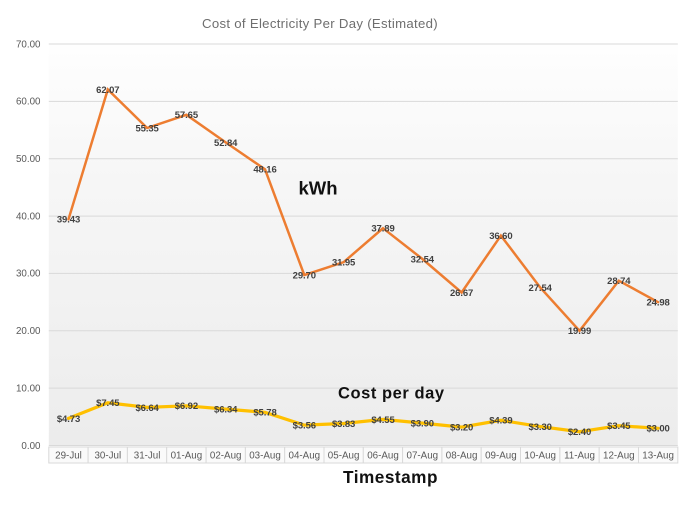 This screenshot has height=505, width=695. Describe the element at coordinates (264, 413) in the screenshot. I see `svg-text: $5.78` at that location.